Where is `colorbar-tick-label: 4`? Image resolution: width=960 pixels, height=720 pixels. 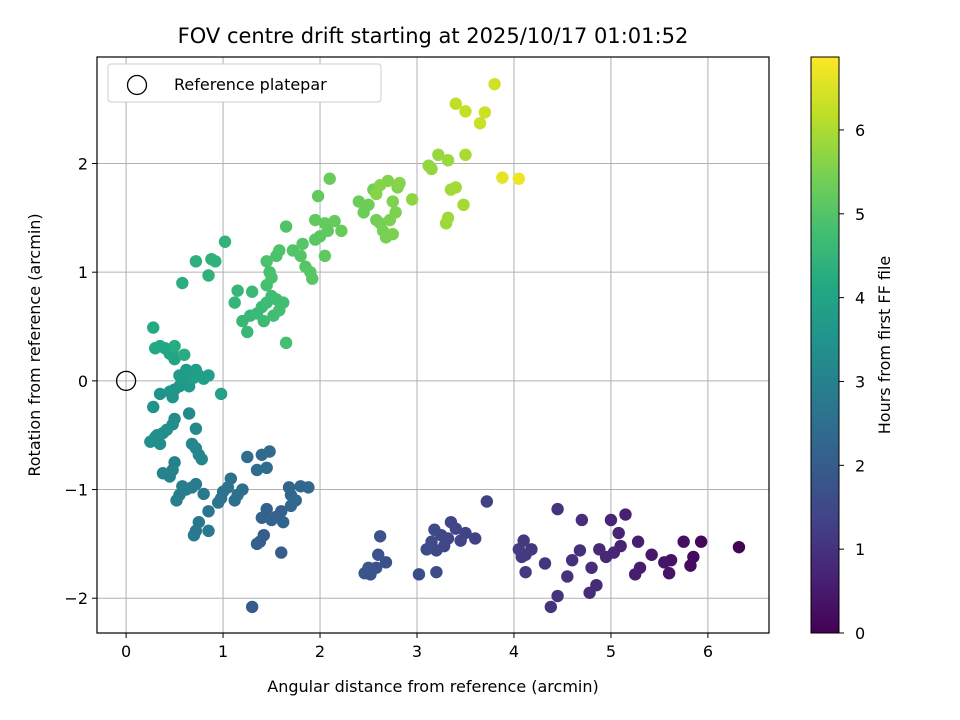
colorbar-tick-label: 4 is located at coordinates (860, 298).